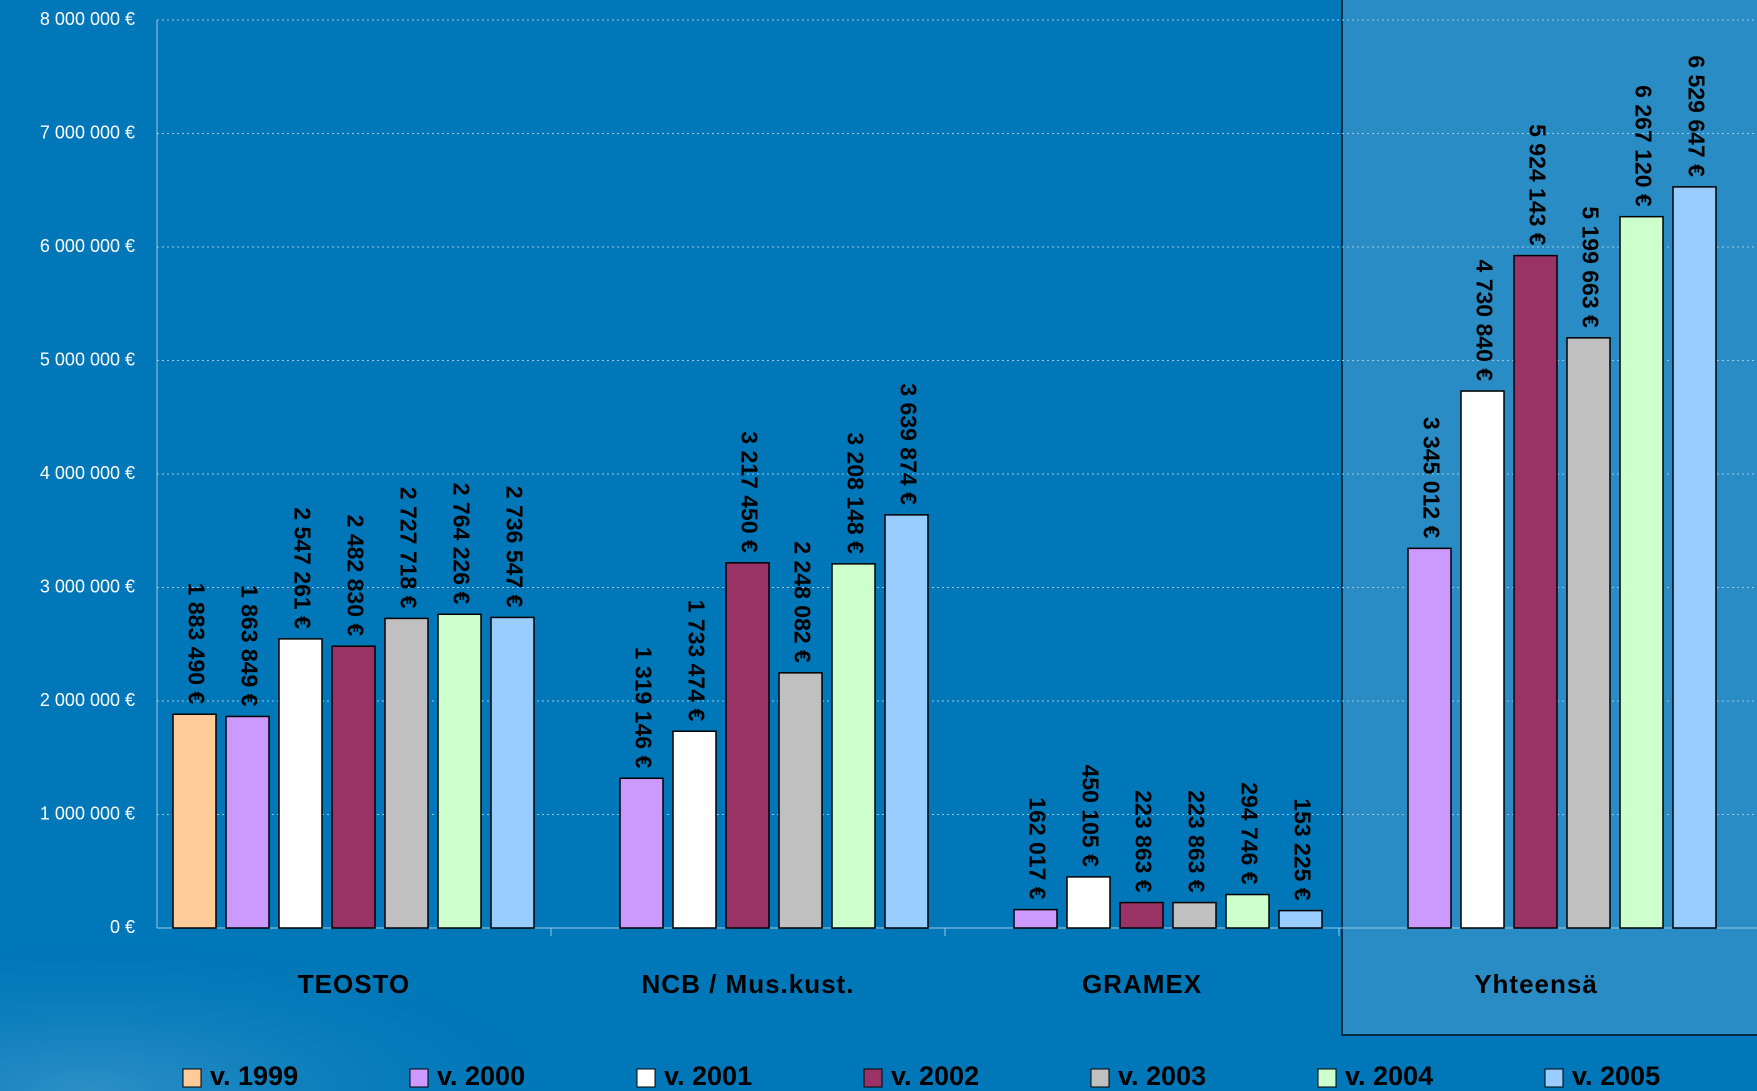 The image size is (1757, 1091). What do you see at coordinates (408, 548) in the screenshot?
I see `value-label: 2 727 718 €` at bounding box center [408, 548].